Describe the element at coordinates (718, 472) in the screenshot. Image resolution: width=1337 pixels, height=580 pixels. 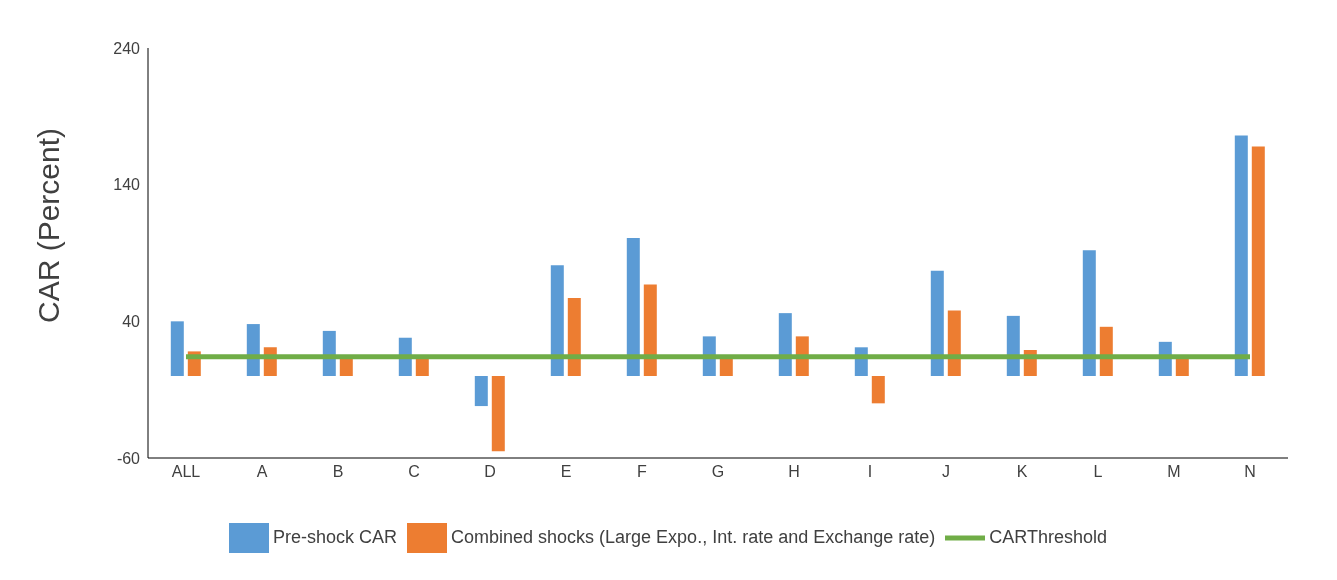
I see `x-tick-label: G` at that location.